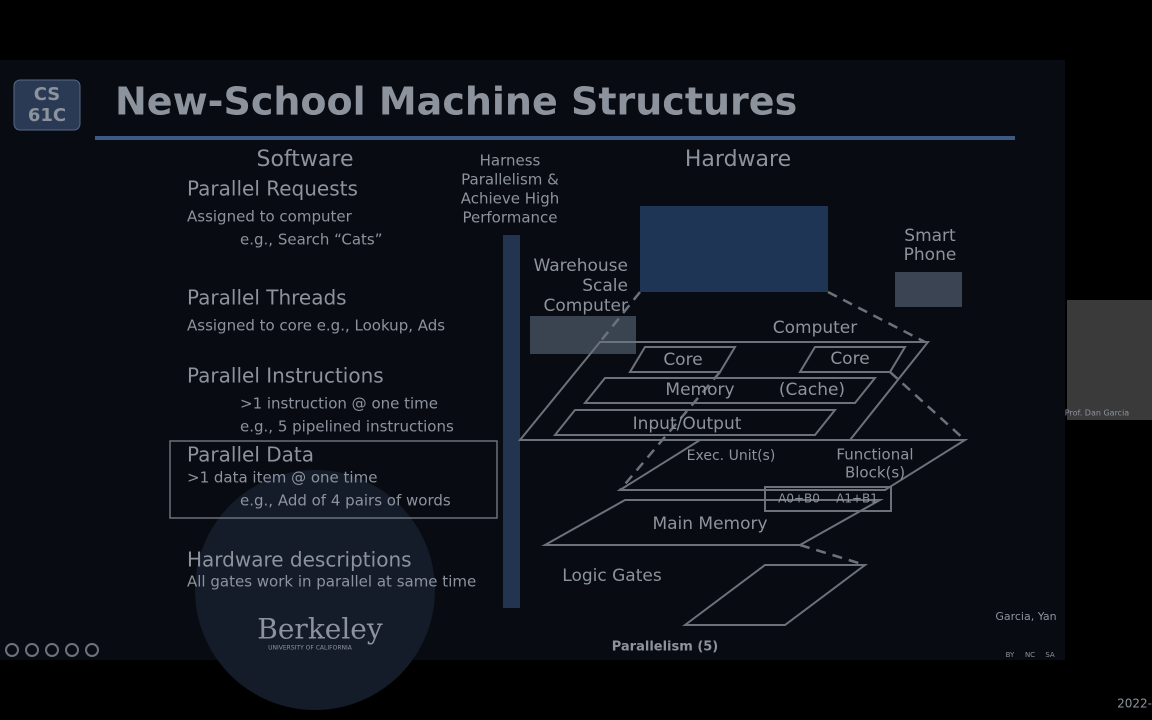  Describe the element at coordinates (305, 159) in the screenshot. I see `column-heading: Software` at that location.